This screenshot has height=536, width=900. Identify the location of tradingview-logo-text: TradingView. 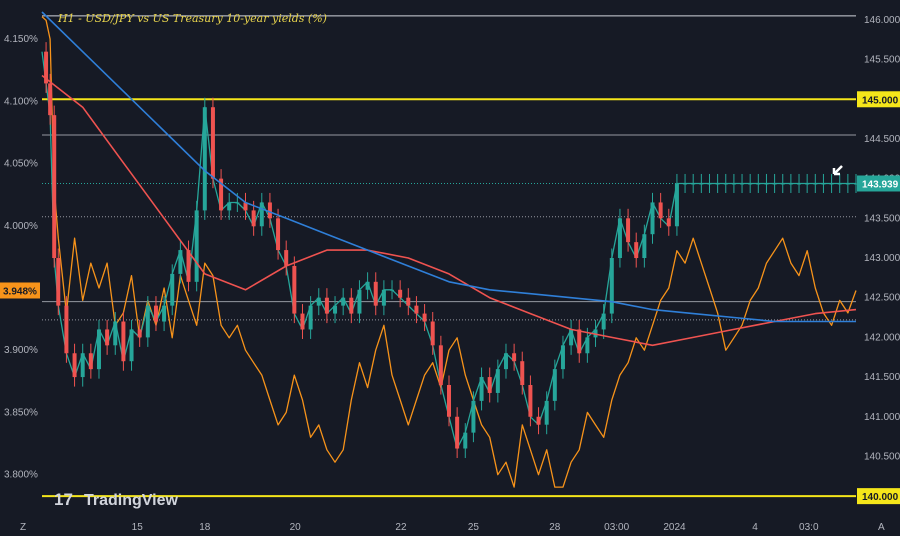
(131, 500).